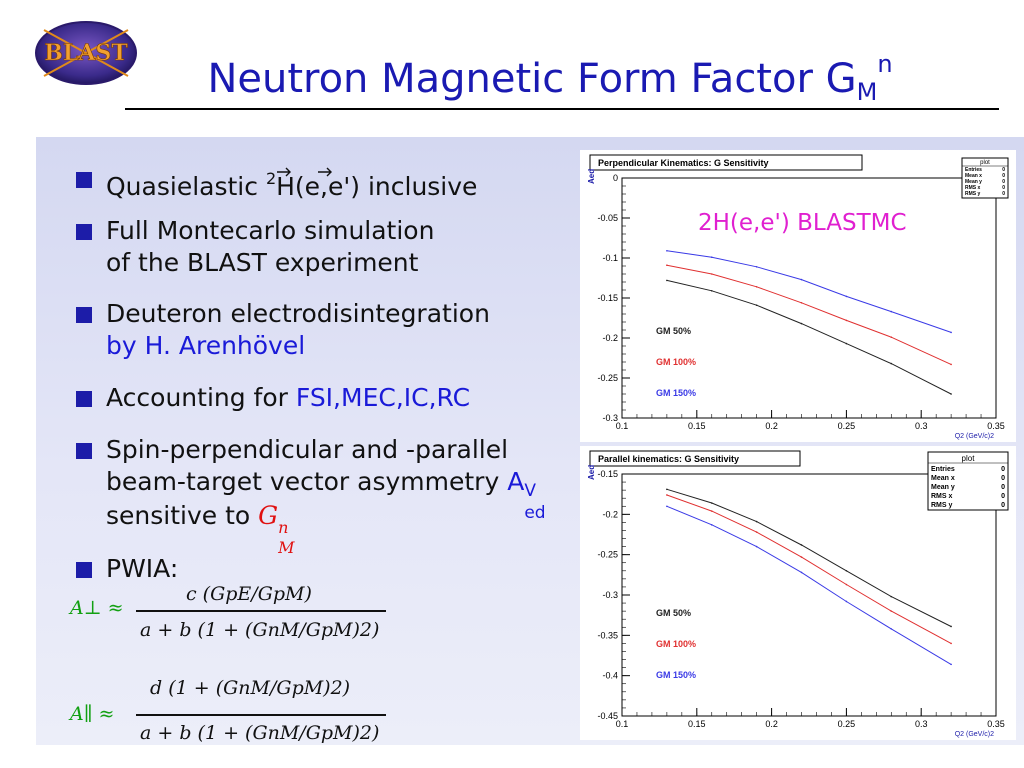 The image size is (1024, 768). What do you see at coordinates (261, 611) in the screenshot?
I see `perp-fraction-bar` at bounding box center [261, 611].